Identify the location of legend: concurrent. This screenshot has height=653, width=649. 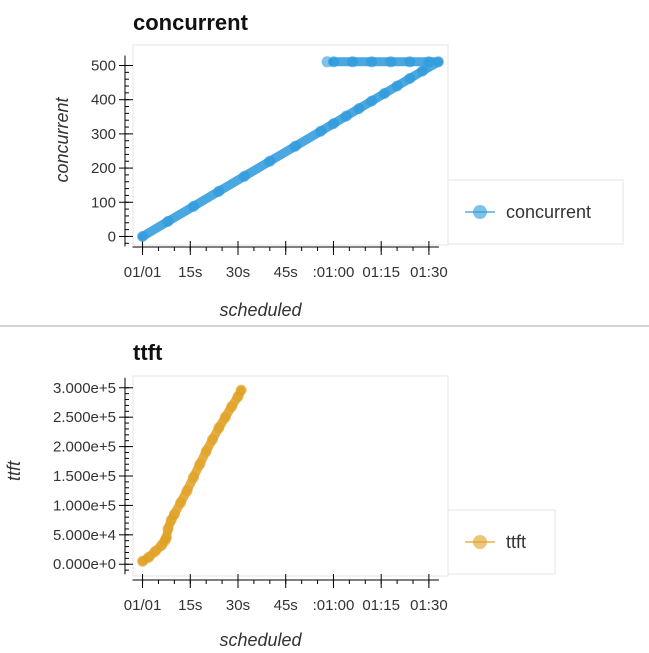
(535, 212).